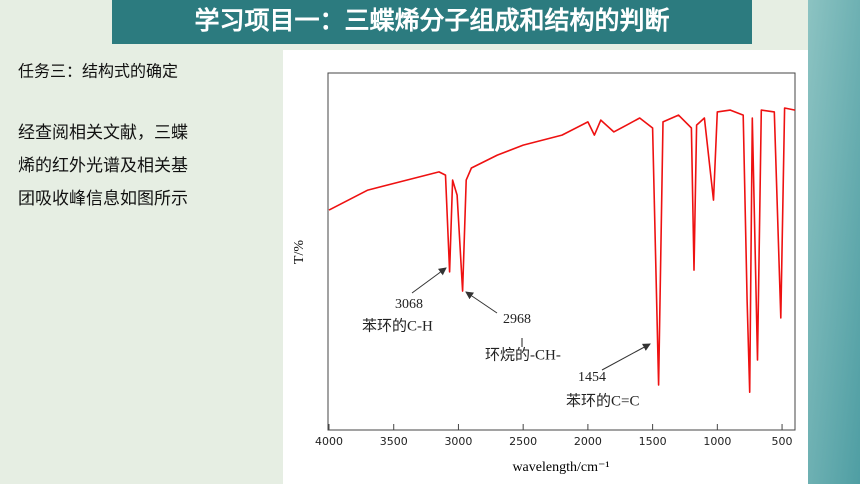 This screenshot has height=488, width=860. Describe the element at coordinates (299, 252) in the screenshot. I see `y-axis-label: T/%` at that location.